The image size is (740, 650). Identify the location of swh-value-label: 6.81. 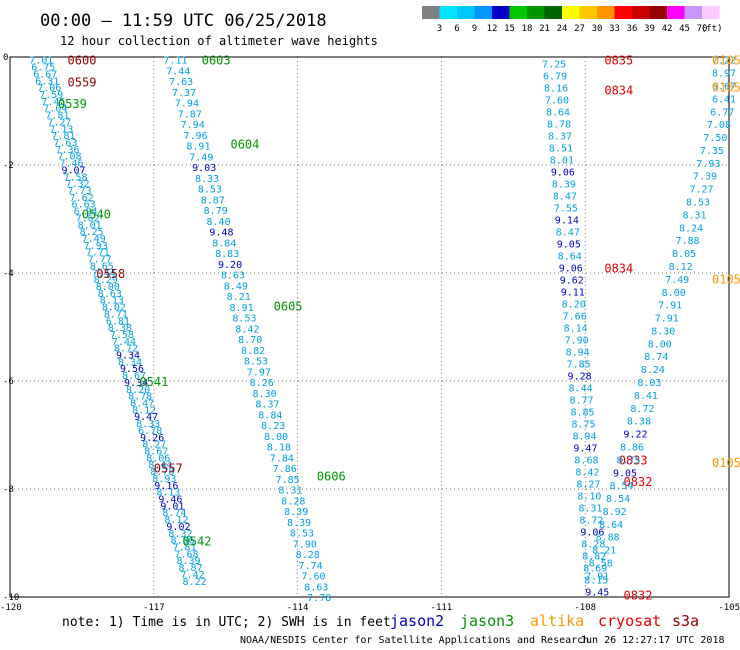
(118, 321).